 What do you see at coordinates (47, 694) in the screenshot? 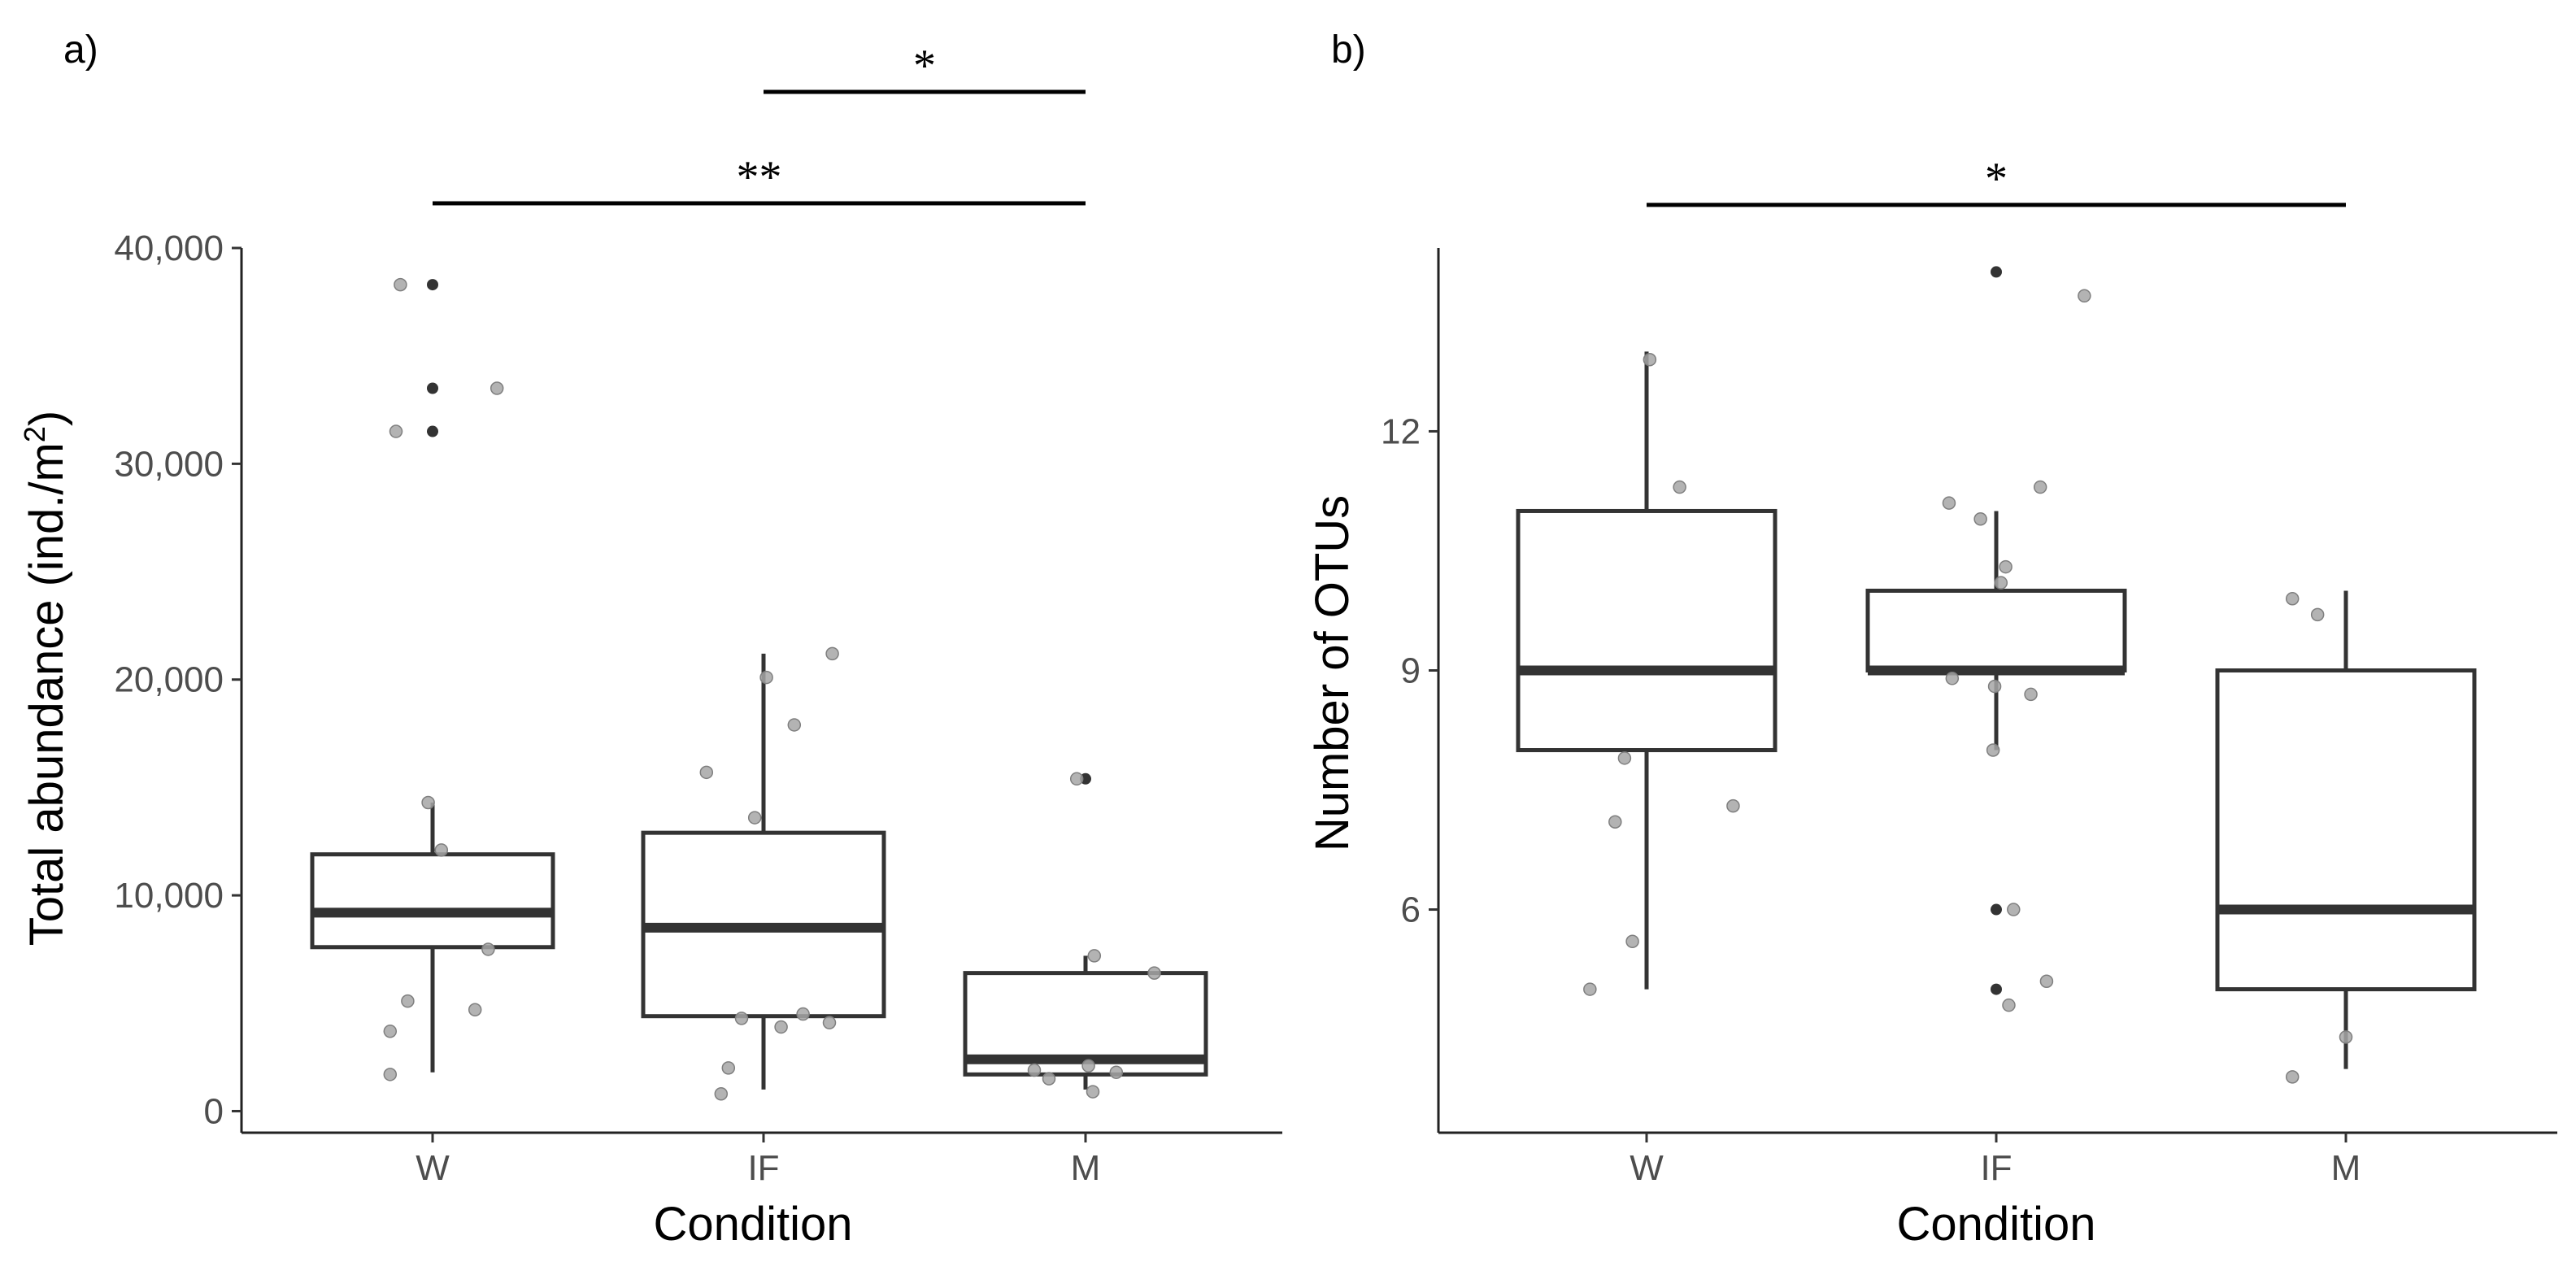
I see `panel-a-y-title-main: Total abundance (ind./m` at bounding box center [47, 694].